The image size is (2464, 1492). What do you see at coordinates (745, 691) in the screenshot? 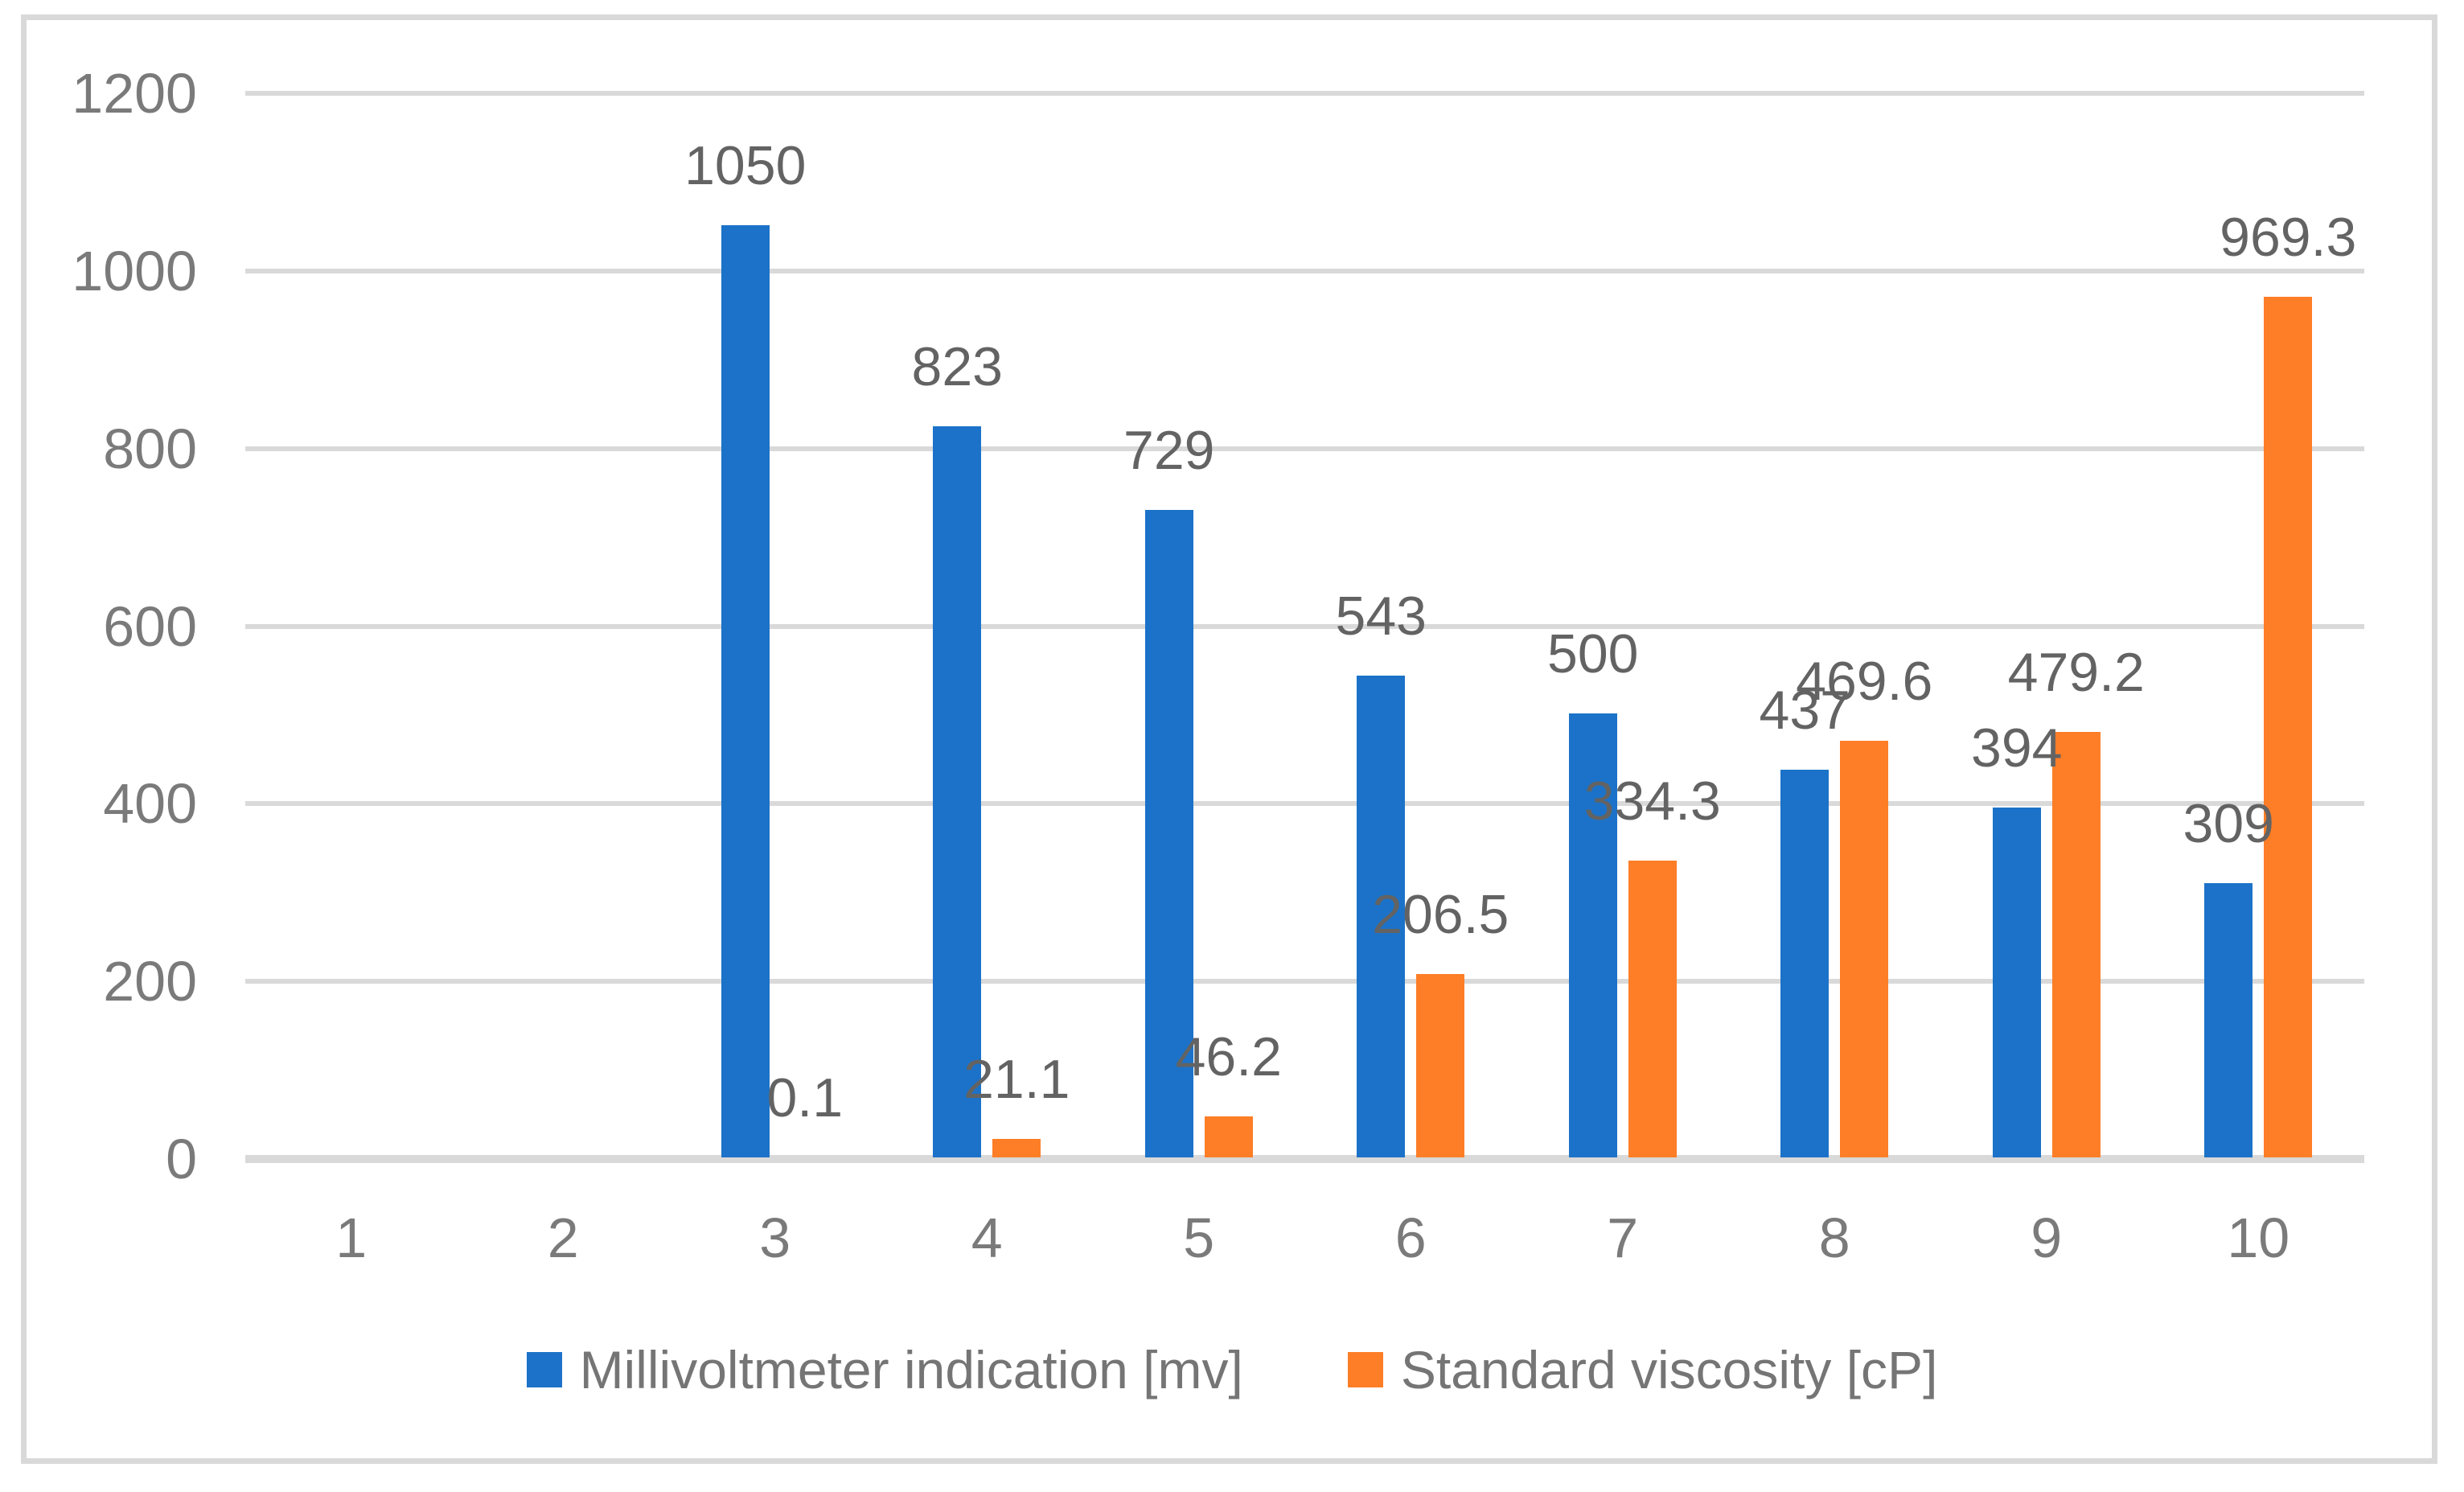
I see `bar-series0-cat3` at bounding box center [745, 691].